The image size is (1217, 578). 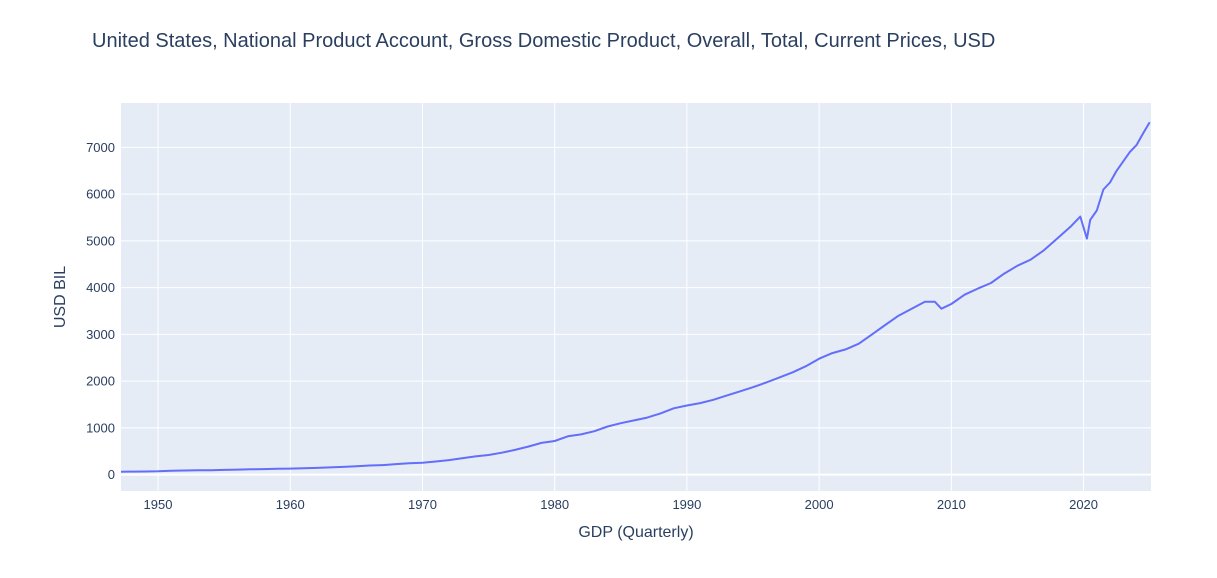 What do you see at coordinates (951, 504) in the screenshot?
I see `x-tick-label: 2010` at bounding box center [951, 504].